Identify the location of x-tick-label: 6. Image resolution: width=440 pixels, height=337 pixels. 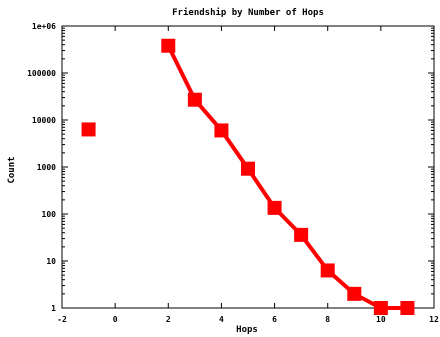
(274, 319).